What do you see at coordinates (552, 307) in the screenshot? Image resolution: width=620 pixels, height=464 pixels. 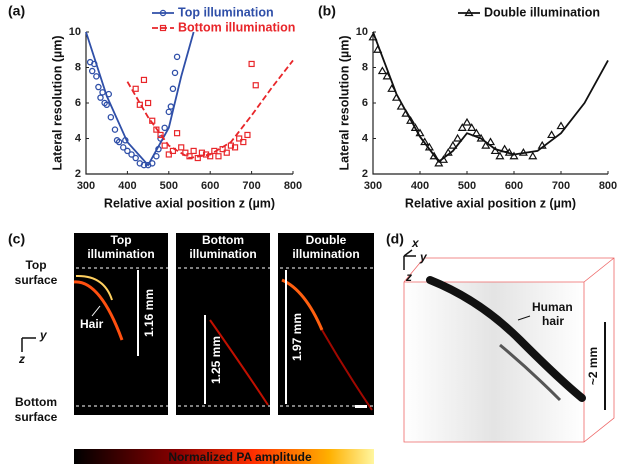 I see `hair-label: Human` at bounding box center [552, 307].